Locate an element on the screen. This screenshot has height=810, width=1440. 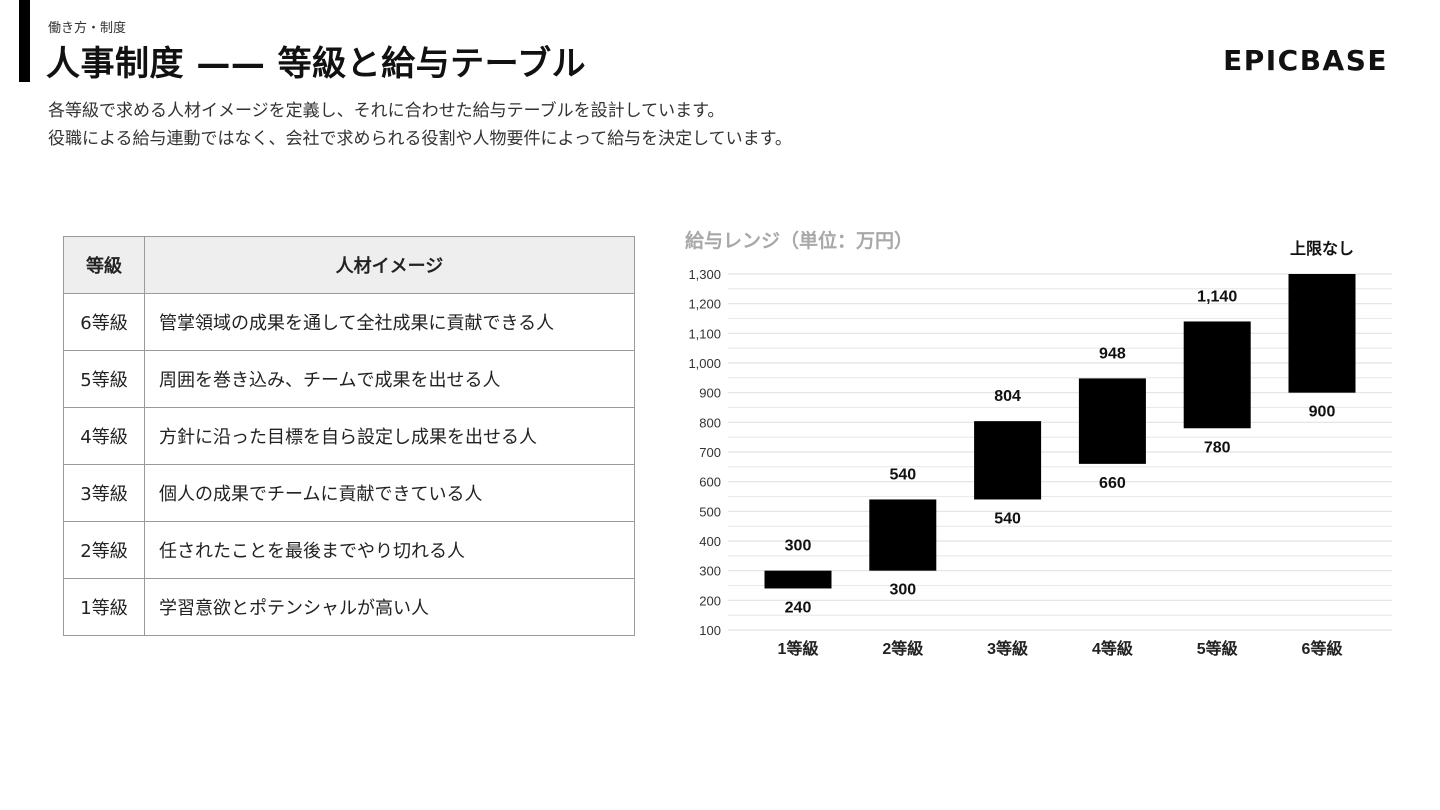
page-title: 人事制度 —— 等級と給与テーブル is located at coordinates (316, 64).